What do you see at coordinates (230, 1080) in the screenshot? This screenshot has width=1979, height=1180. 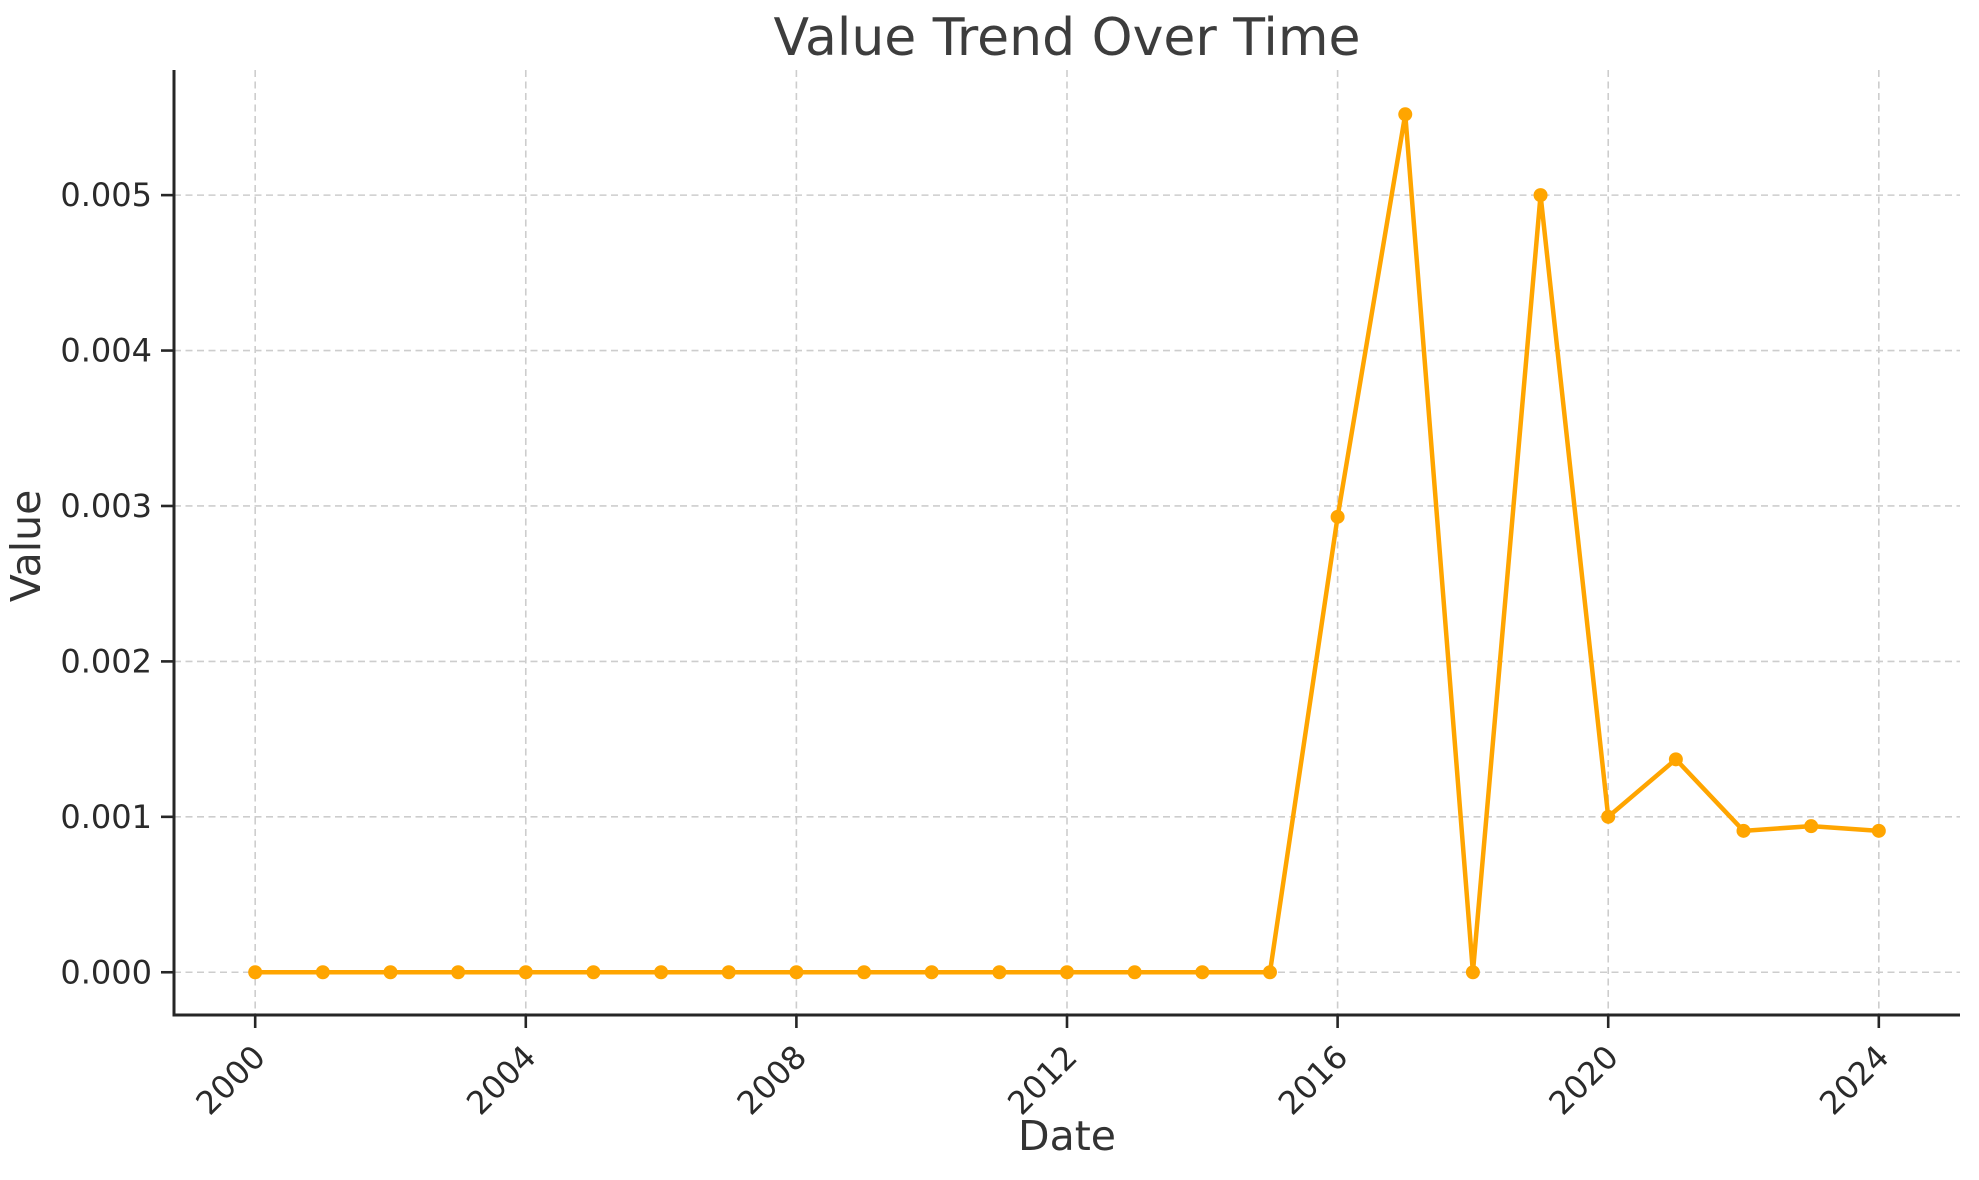 I see `x-tick-label: 2000` at bounding box center [230, 1080].